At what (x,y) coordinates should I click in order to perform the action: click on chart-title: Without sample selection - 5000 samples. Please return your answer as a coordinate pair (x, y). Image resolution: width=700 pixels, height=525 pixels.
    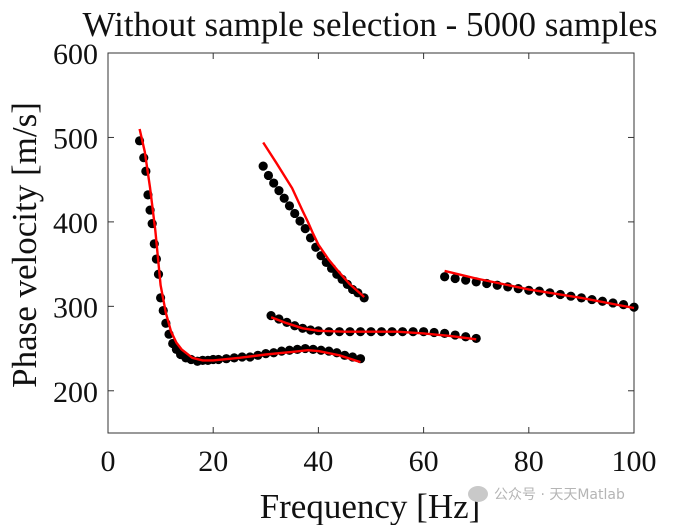
    Looking at the image, I should click on (369, 24).